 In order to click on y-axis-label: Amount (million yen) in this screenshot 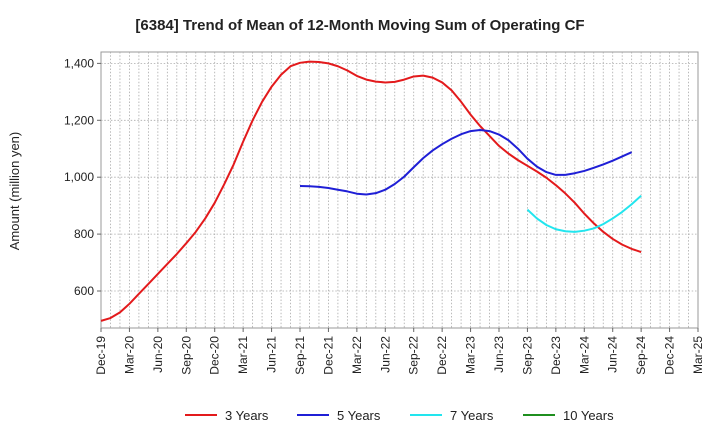, I will do `click(14, 191)`.